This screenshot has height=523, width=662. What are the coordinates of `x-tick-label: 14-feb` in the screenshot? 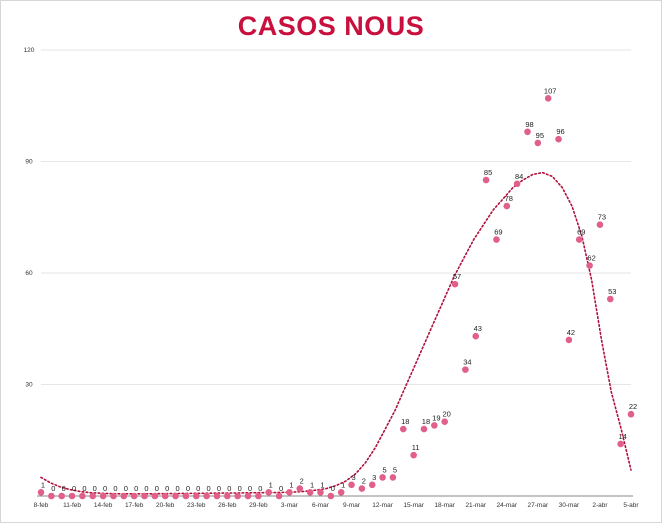 It's located at (103, 505).